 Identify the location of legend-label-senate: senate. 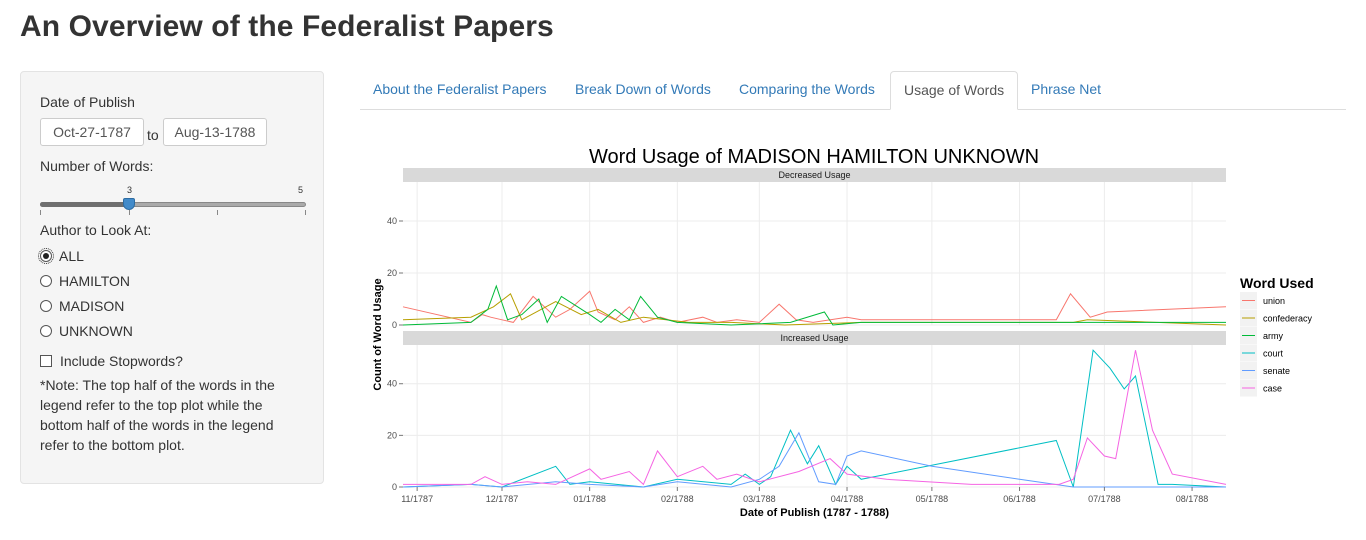
(1276, 371).